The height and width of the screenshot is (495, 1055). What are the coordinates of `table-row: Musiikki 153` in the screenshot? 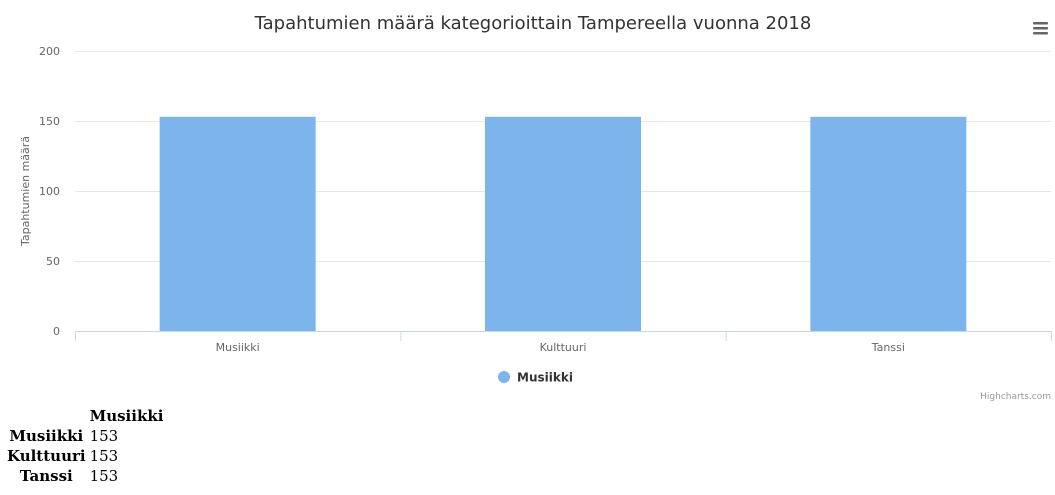 It's located at (85, 436).